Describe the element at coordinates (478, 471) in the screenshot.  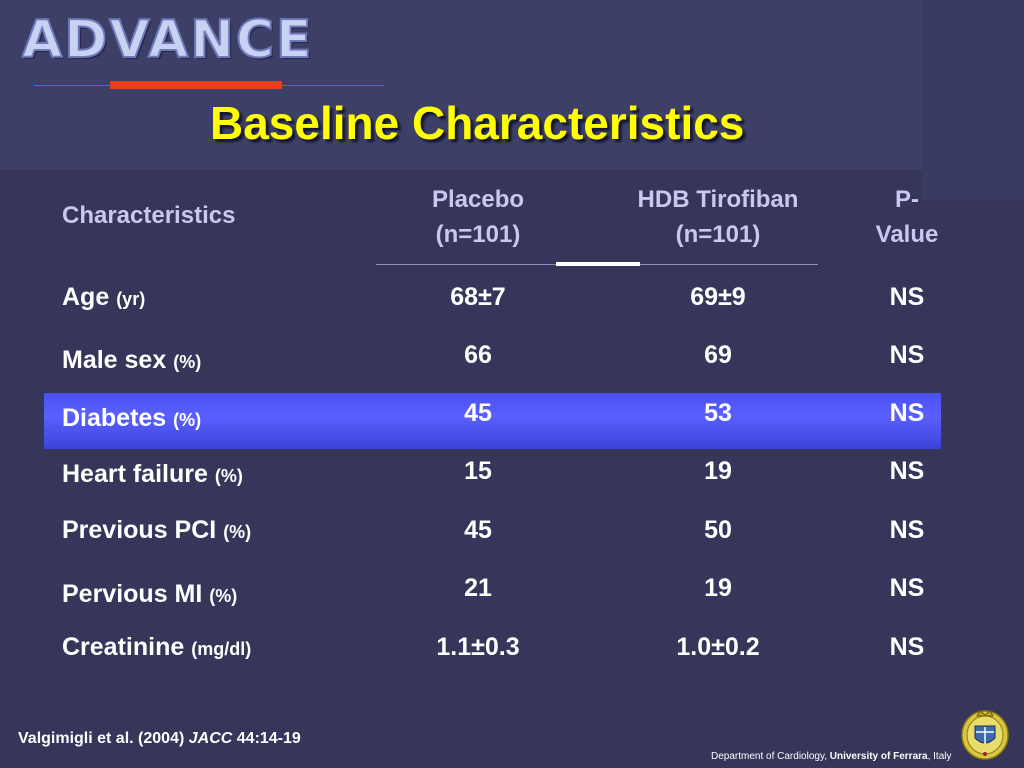
I see `placebo-value: 15` at that location.